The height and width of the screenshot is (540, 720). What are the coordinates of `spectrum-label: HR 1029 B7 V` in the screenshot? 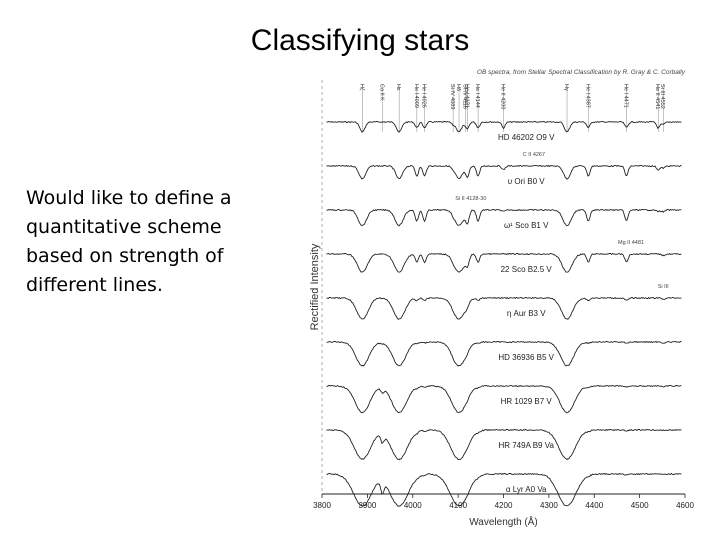 It's located at (527, 401).